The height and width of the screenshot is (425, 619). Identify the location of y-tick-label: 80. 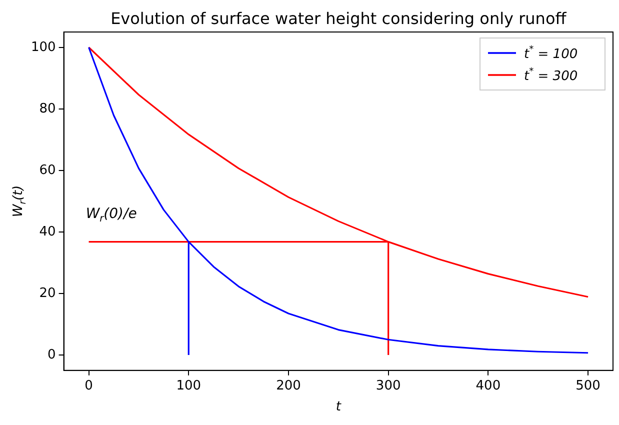
(47, 108).